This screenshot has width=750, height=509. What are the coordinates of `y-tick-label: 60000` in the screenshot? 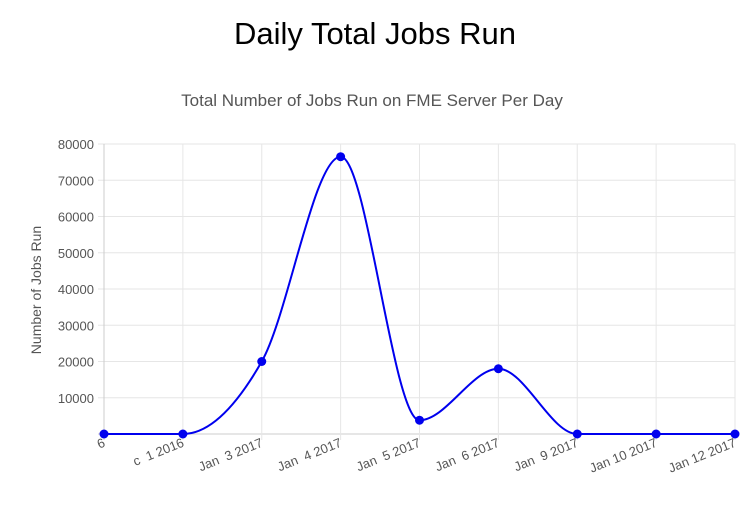 It's located at (76, 217).